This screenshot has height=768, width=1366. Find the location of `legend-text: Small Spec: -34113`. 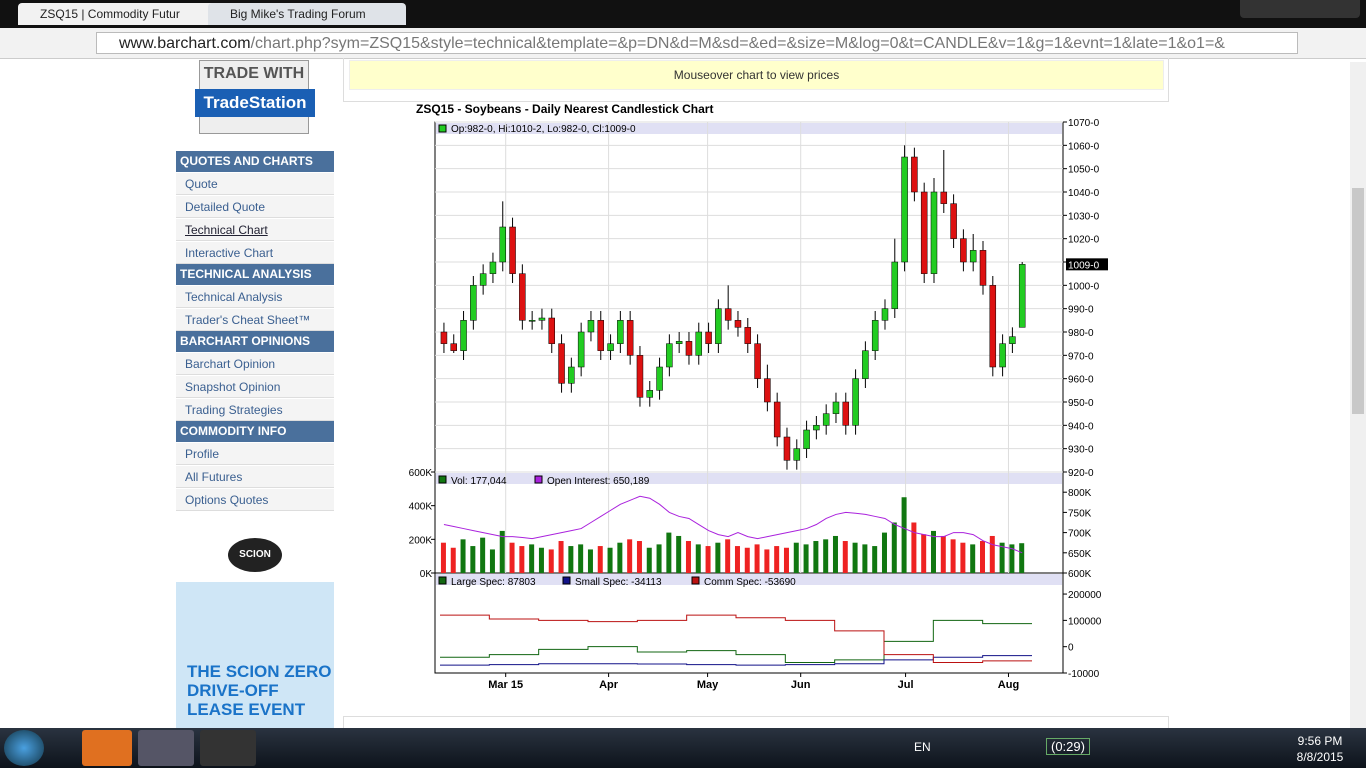

legend-text: Small Spec: -34113 is located at coordinates (618, 582).